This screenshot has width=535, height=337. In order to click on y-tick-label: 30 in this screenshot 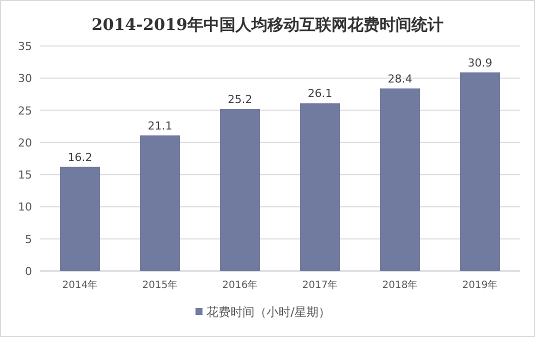, I will do `click(25, 79)`.